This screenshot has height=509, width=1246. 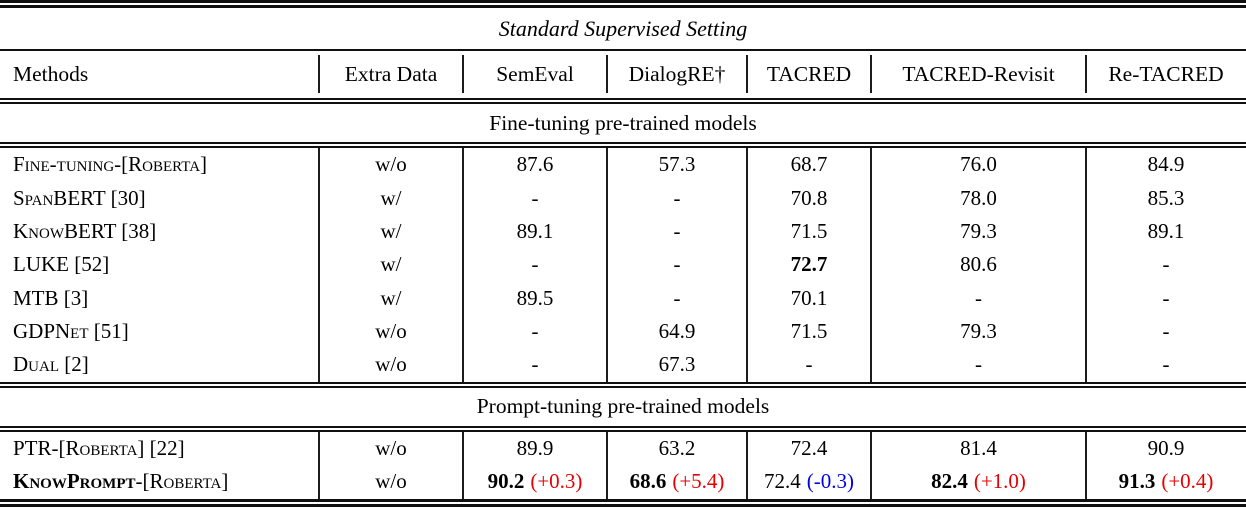 I want to click on value-cell-re-tacred: 90.9, so click(x=1165, y=448).